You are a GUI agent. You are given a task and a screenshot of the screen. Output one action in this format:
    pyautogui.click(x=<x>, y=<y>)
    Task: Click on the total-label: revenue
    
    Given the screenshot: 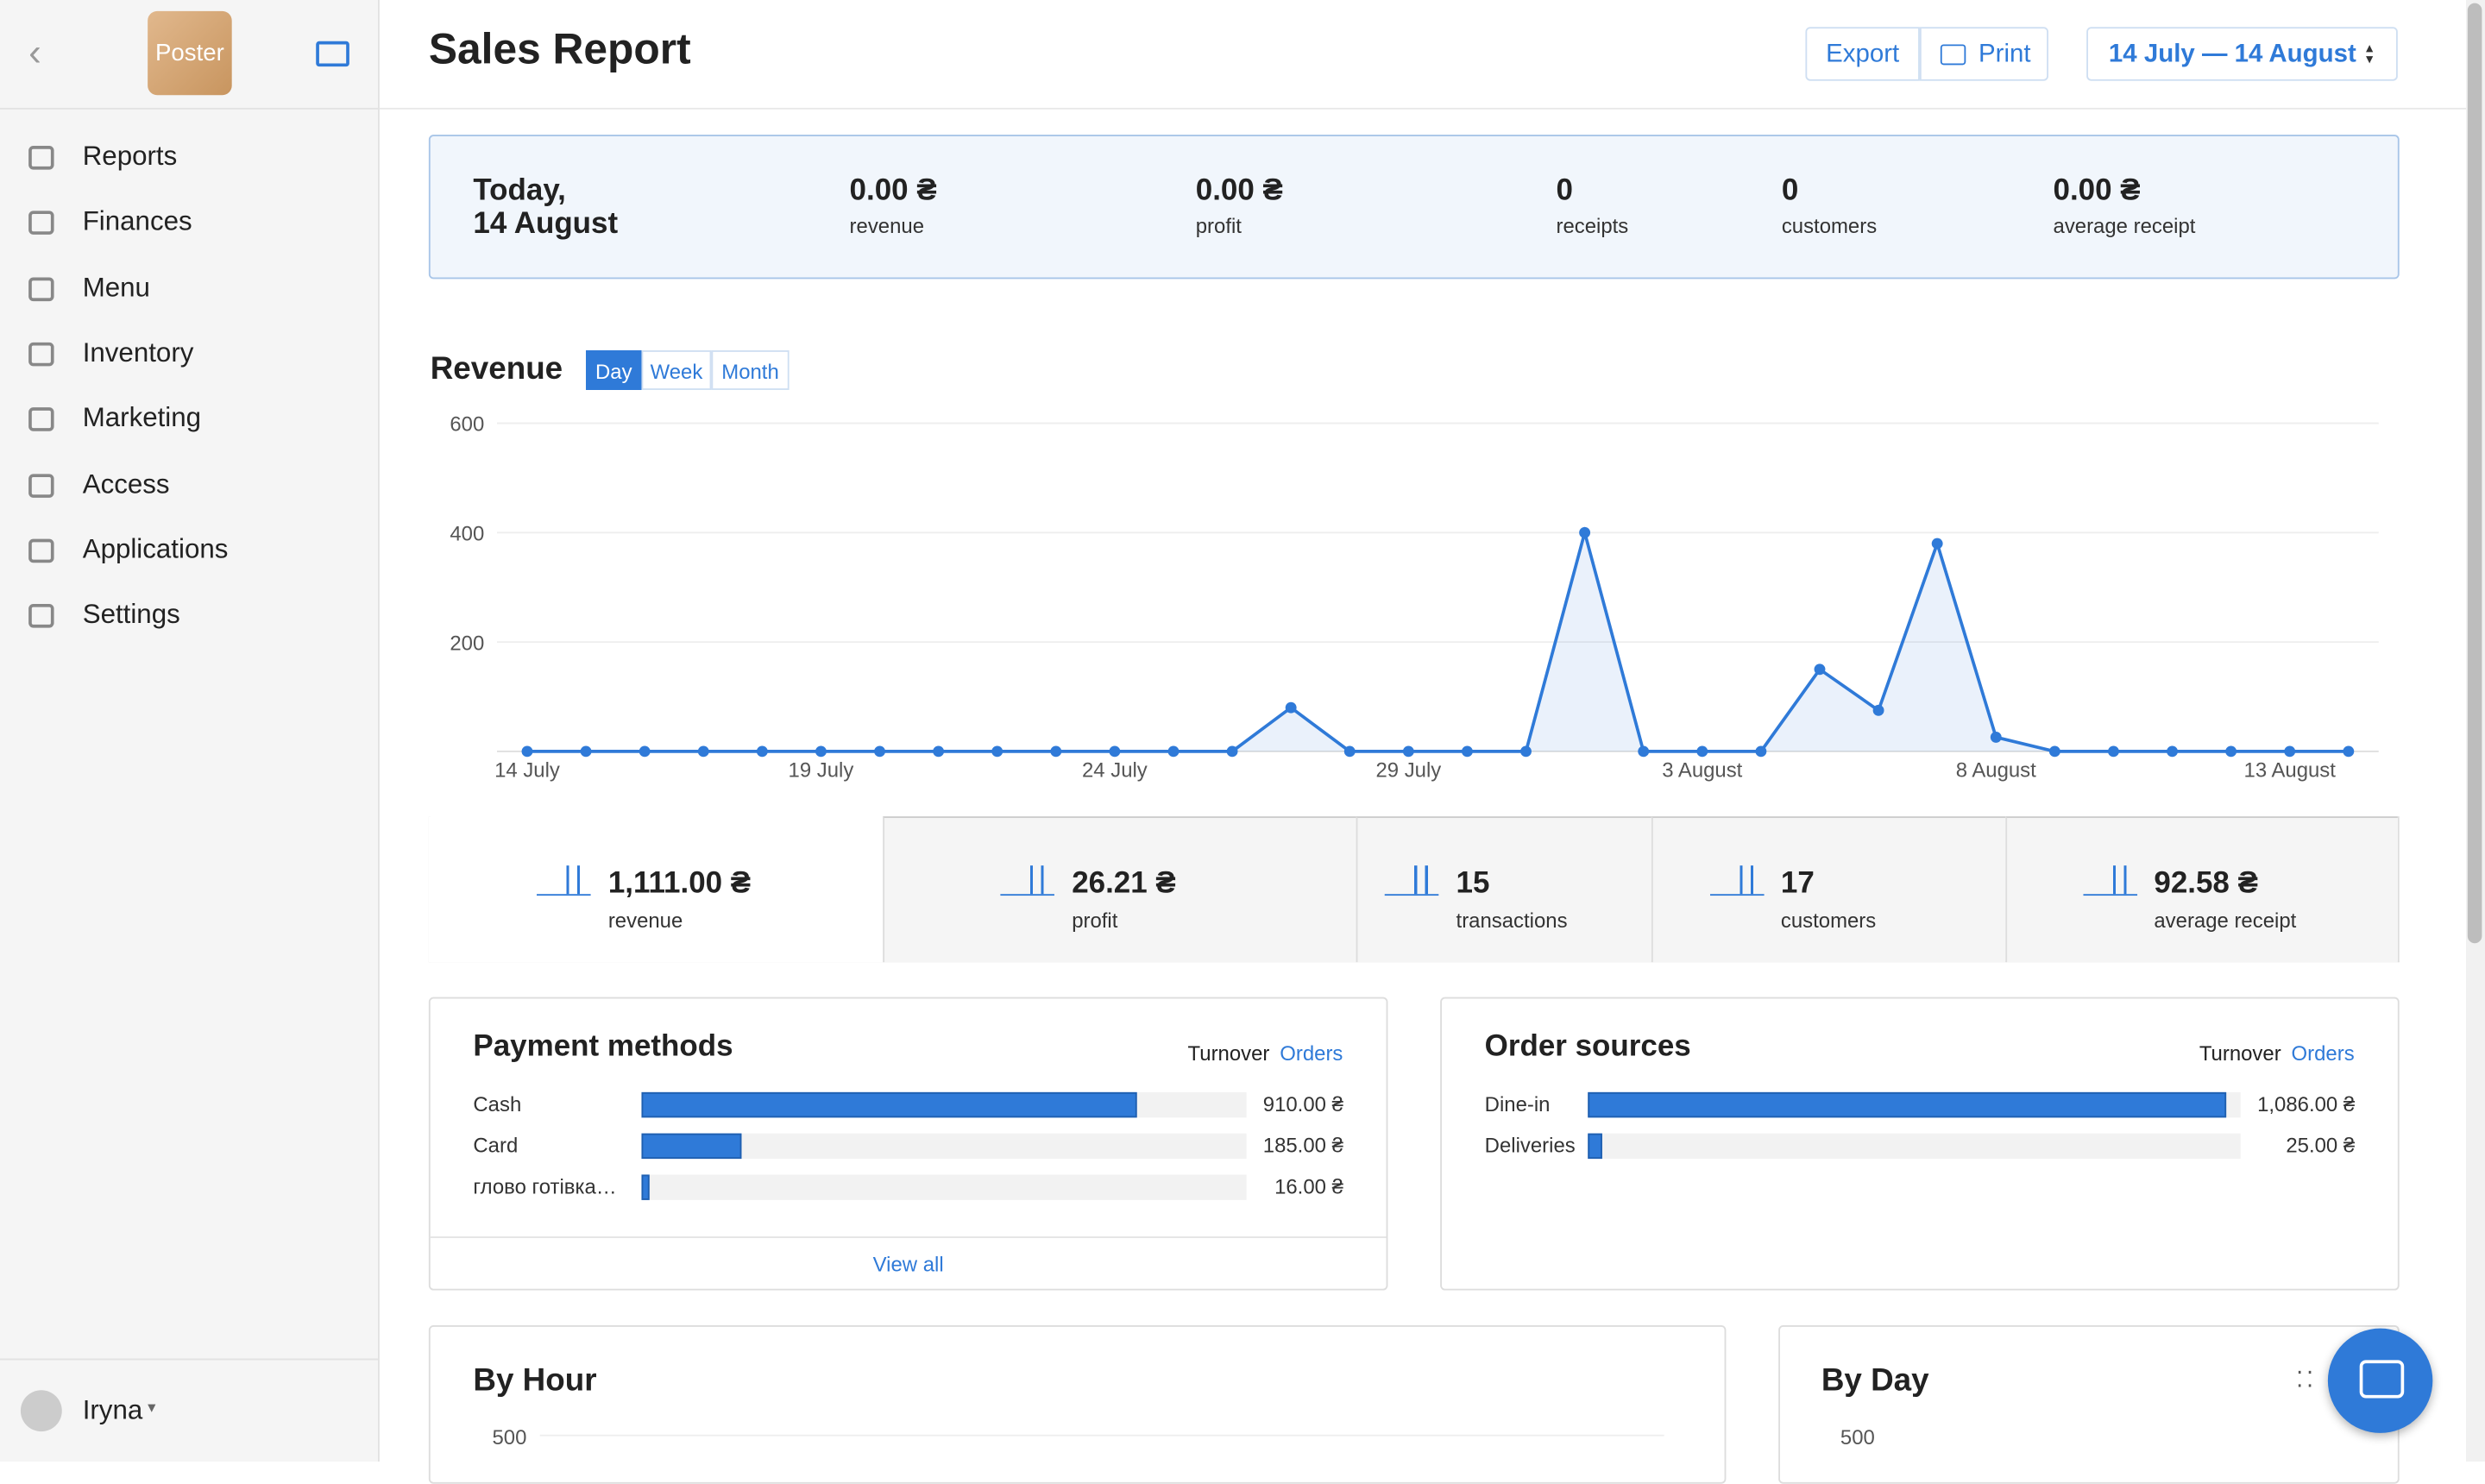 What is the action you would take?
    pyautogui.click(x=645, y=920)
    